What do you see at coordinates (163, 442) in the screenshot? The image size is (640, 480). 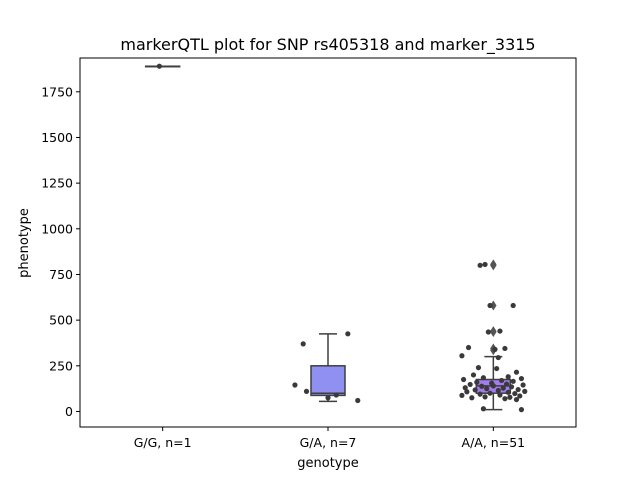 I see `x-tick-label: G/G, n=1` at bounding box center [163, 442].